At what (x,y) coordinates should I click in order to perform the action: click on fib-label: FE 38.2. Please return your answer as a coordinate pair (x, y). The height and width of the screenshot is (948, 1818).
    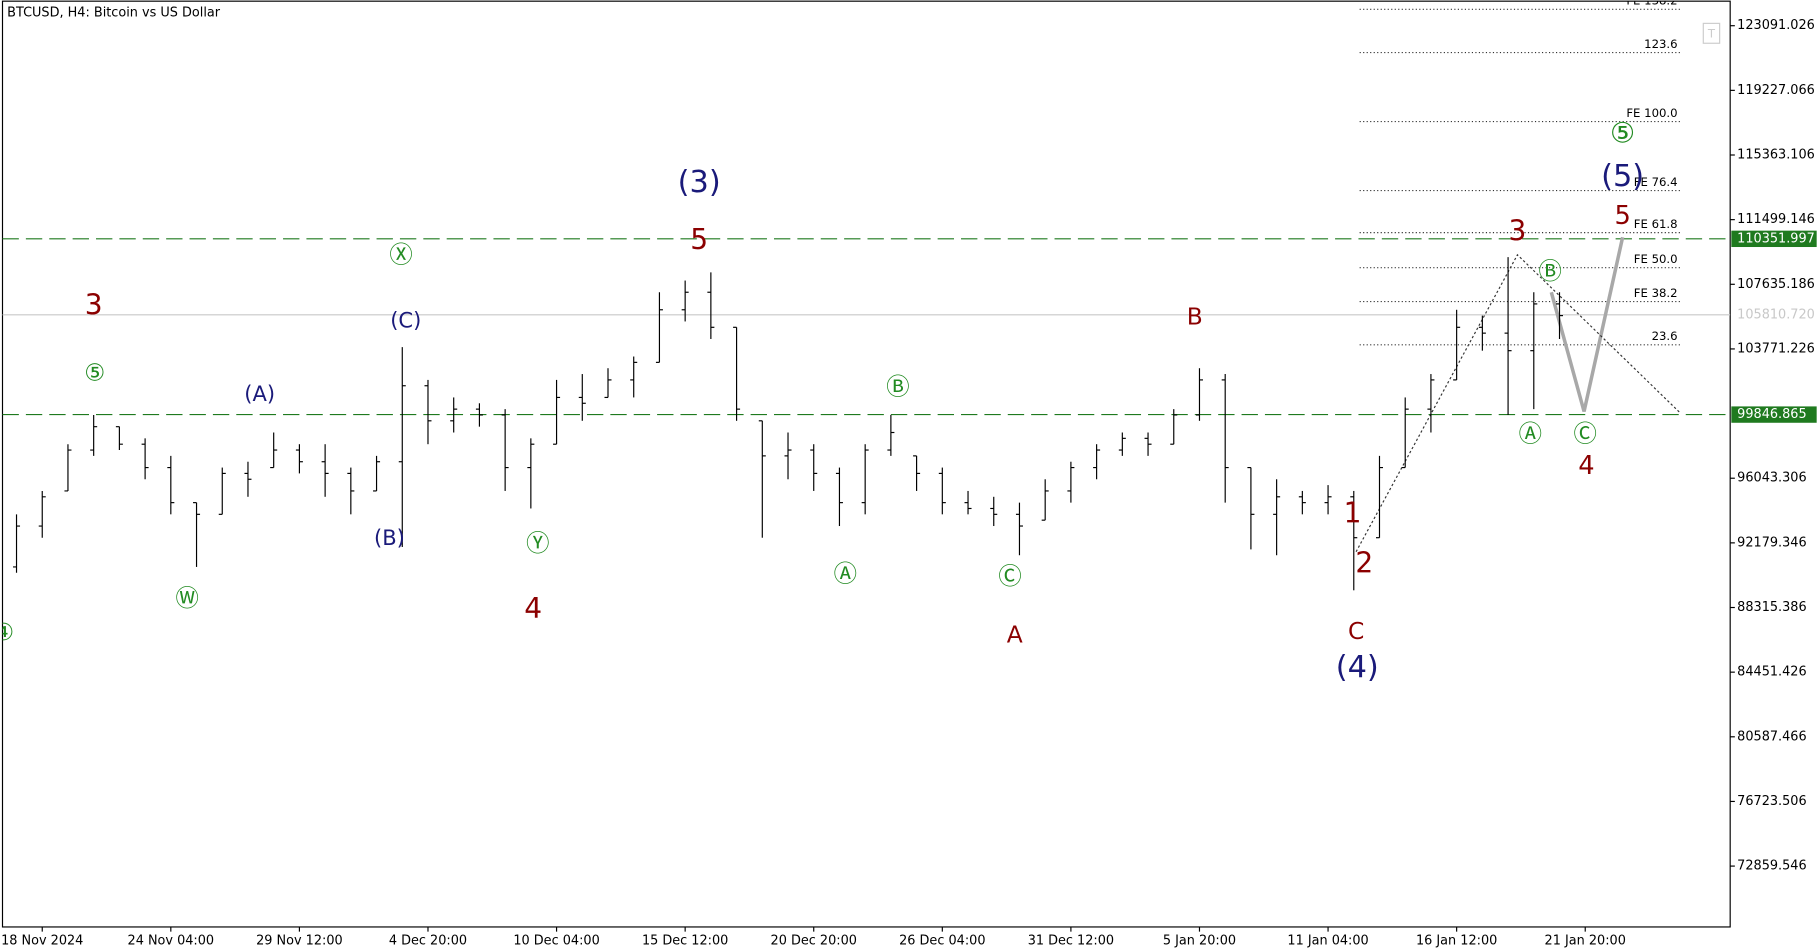
    Looking at the image, I should click on (1656, 293).